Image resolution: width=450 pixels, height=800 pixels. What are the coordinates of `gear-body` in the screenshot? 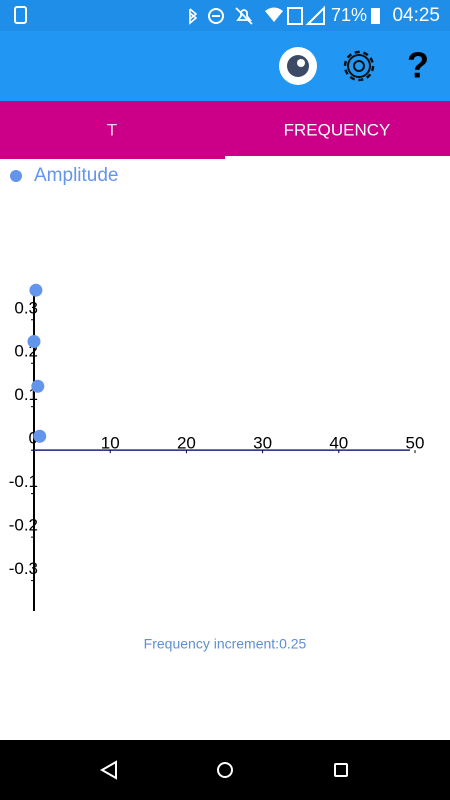 It's located at (359, 66).